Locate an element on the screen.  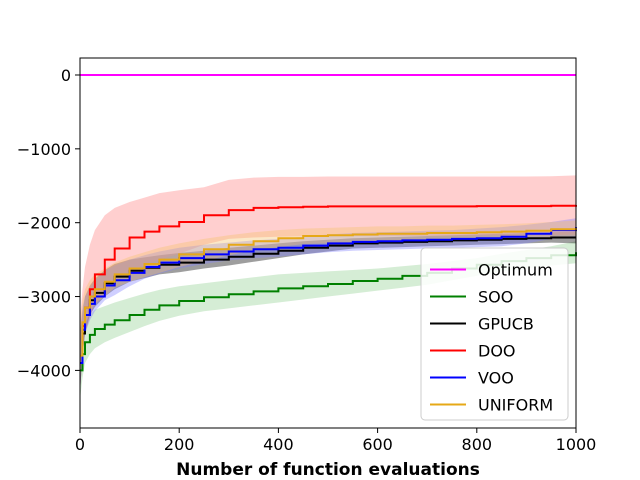
x-tick-label: 200 is located at coordinates (179, 444).